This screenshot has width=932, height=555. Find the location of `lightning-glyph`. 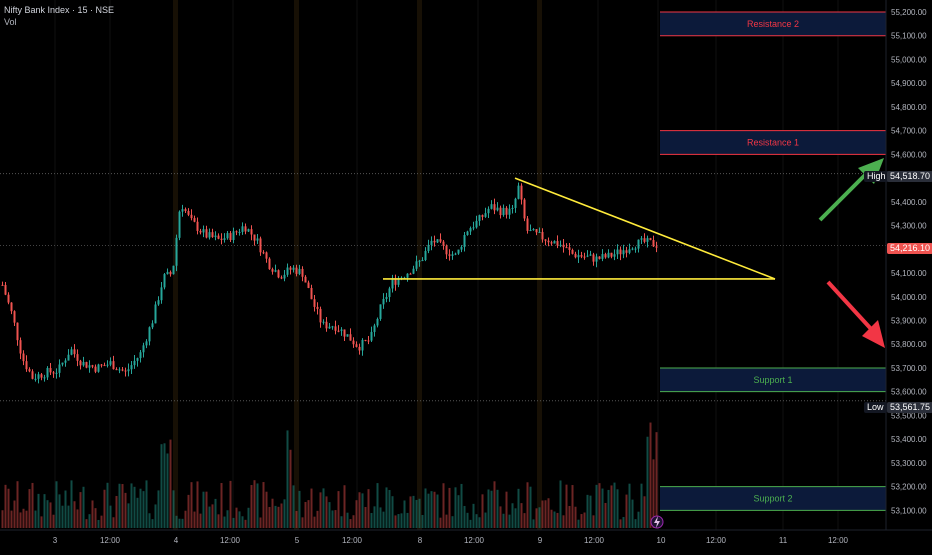

lightning-glyph is located at coordinates (657, 522).